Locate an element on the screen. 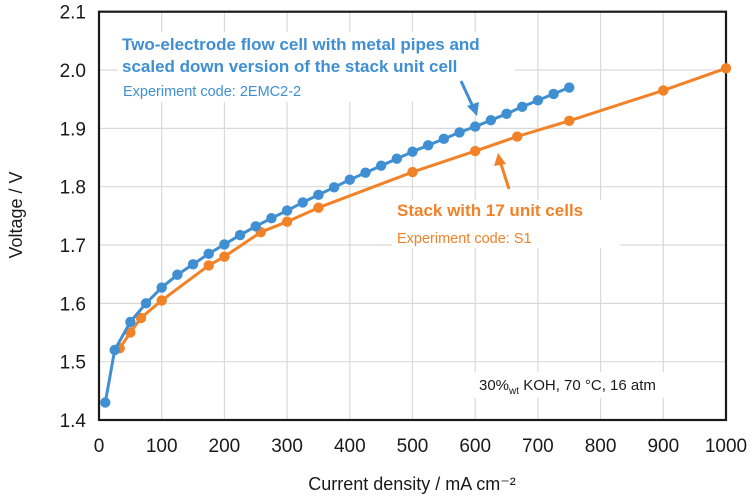 This screenshot has height=498, width=753. y-tick-label: 1.4 is located at coordinates (73, 421).